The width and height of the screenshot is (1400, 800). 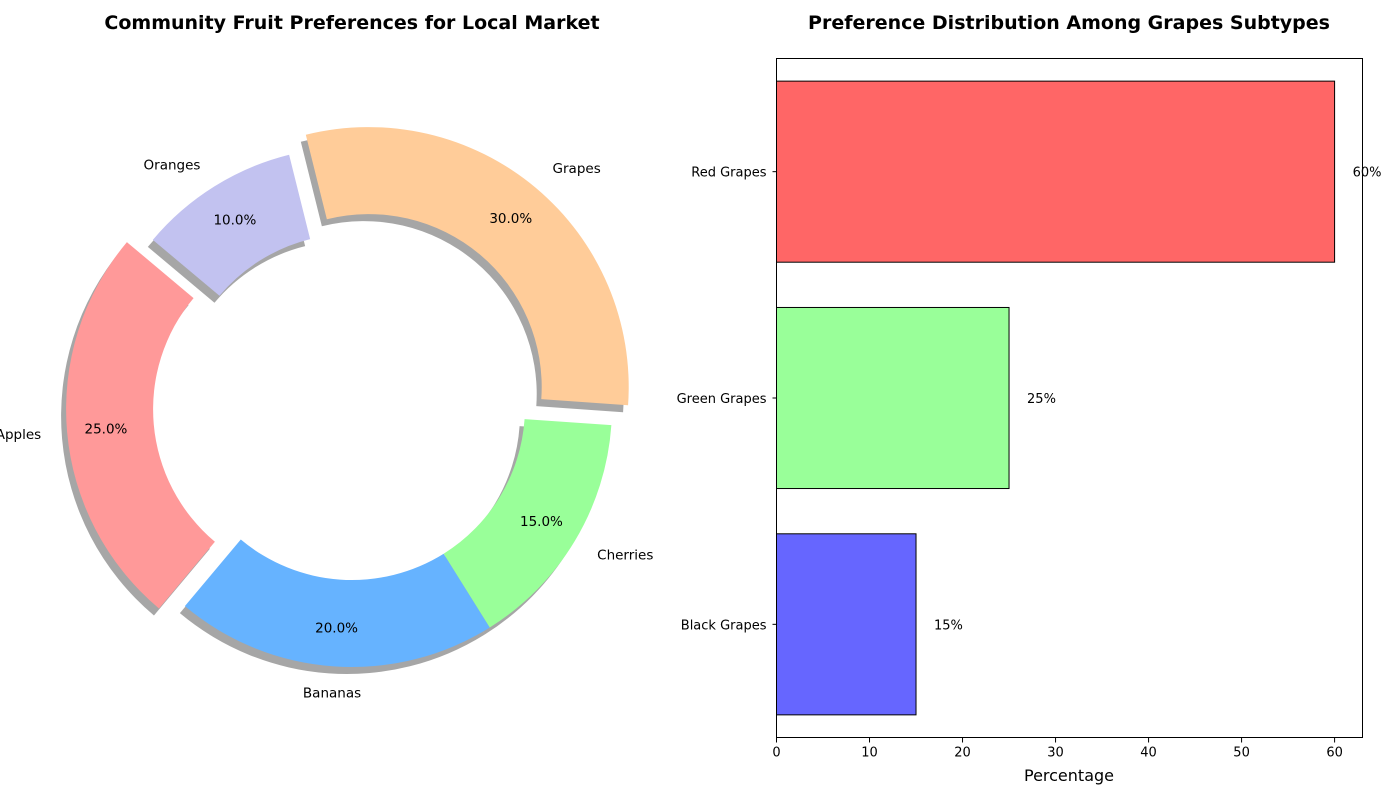 What do you see at coordinates (336, 628) in the screenshot?
I see `pie-pct-label-bananas: 20.0%` at bounding box center [336, 628].